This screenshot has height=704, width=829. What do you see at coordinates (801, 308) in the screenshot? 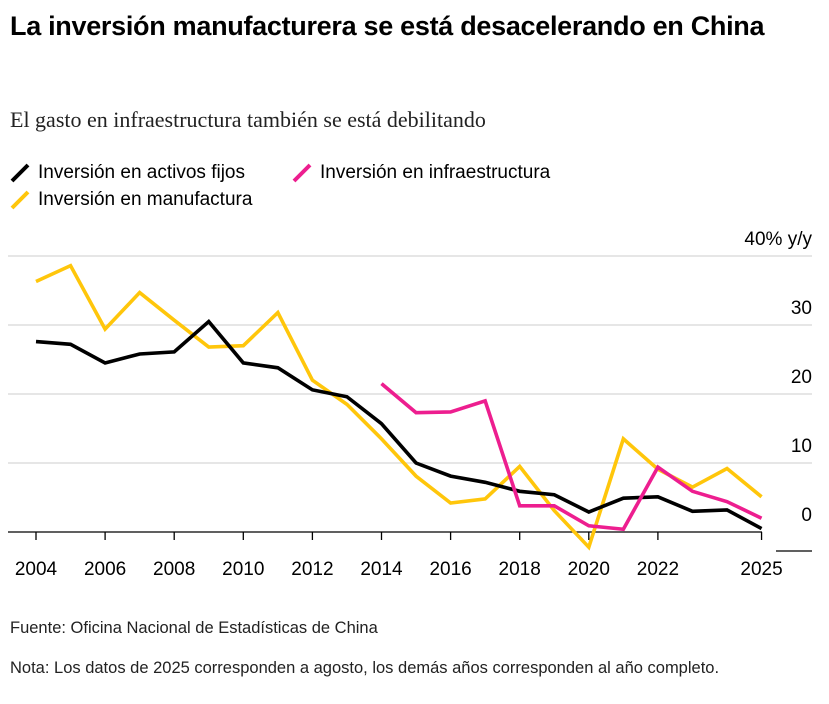
I see `y-tick-label: 30` at bounding box center [801, 308].